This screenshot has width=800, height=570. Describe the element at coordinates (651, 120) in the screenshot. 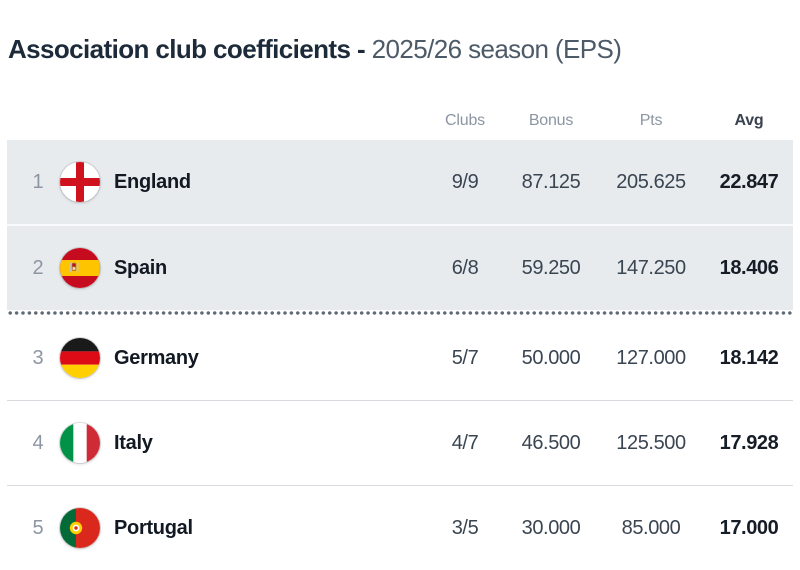

I see `header-pts: Pts` at that location.